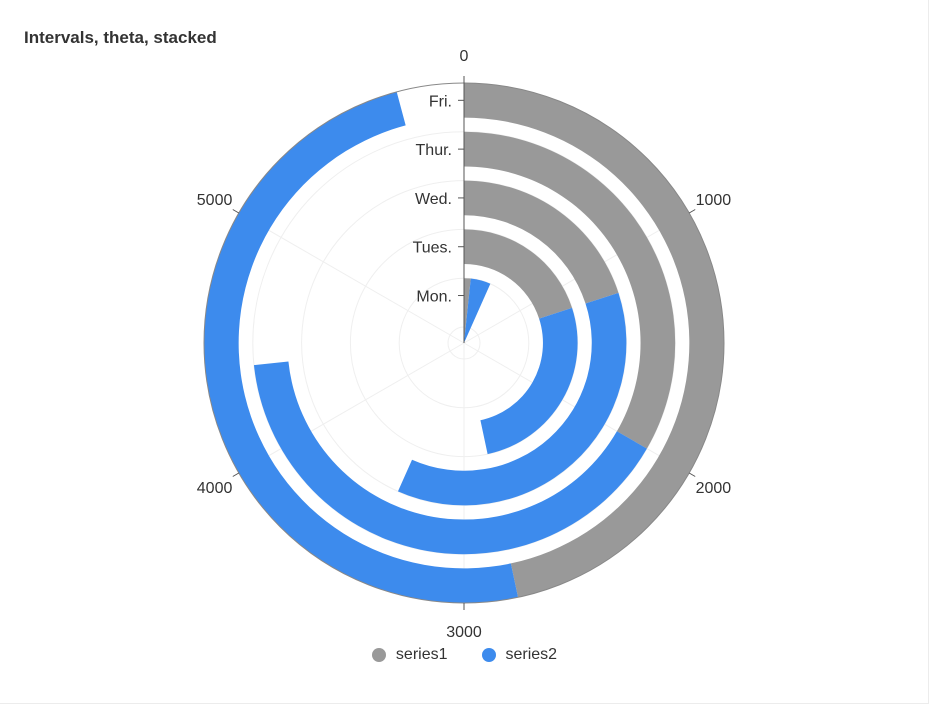 The width and height of the screenshot is (929, 704). I want to click on theta-tick-label-4000: 4000, so click(215, 488).